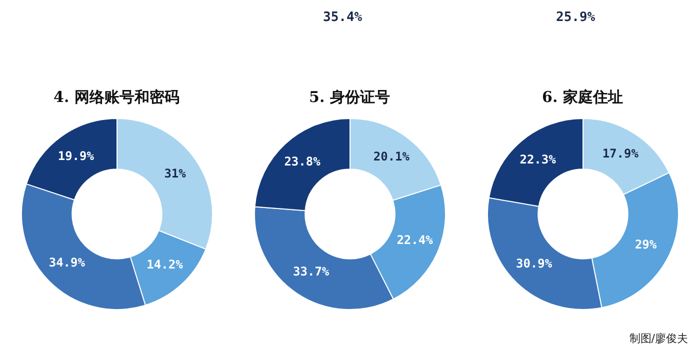 This screenshot has width=700, height=350. I want to click on chart-title: 6. 家庭住址, so click(582, 98).